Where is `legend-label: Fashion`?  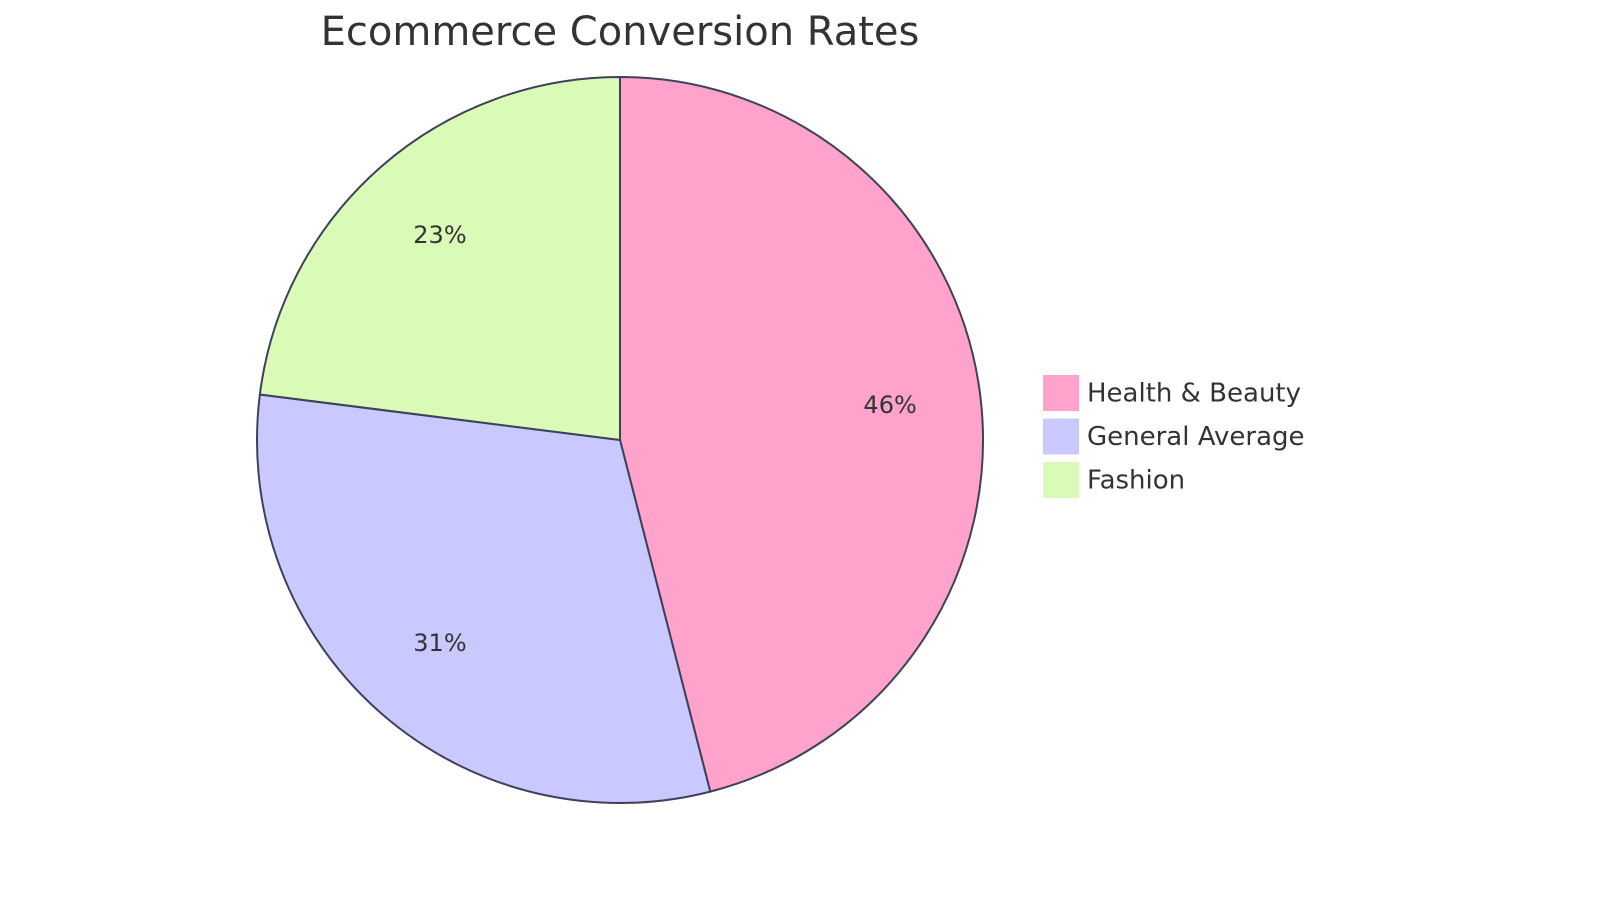 legend-label: Fashion is located at coordinates (1136, 481).